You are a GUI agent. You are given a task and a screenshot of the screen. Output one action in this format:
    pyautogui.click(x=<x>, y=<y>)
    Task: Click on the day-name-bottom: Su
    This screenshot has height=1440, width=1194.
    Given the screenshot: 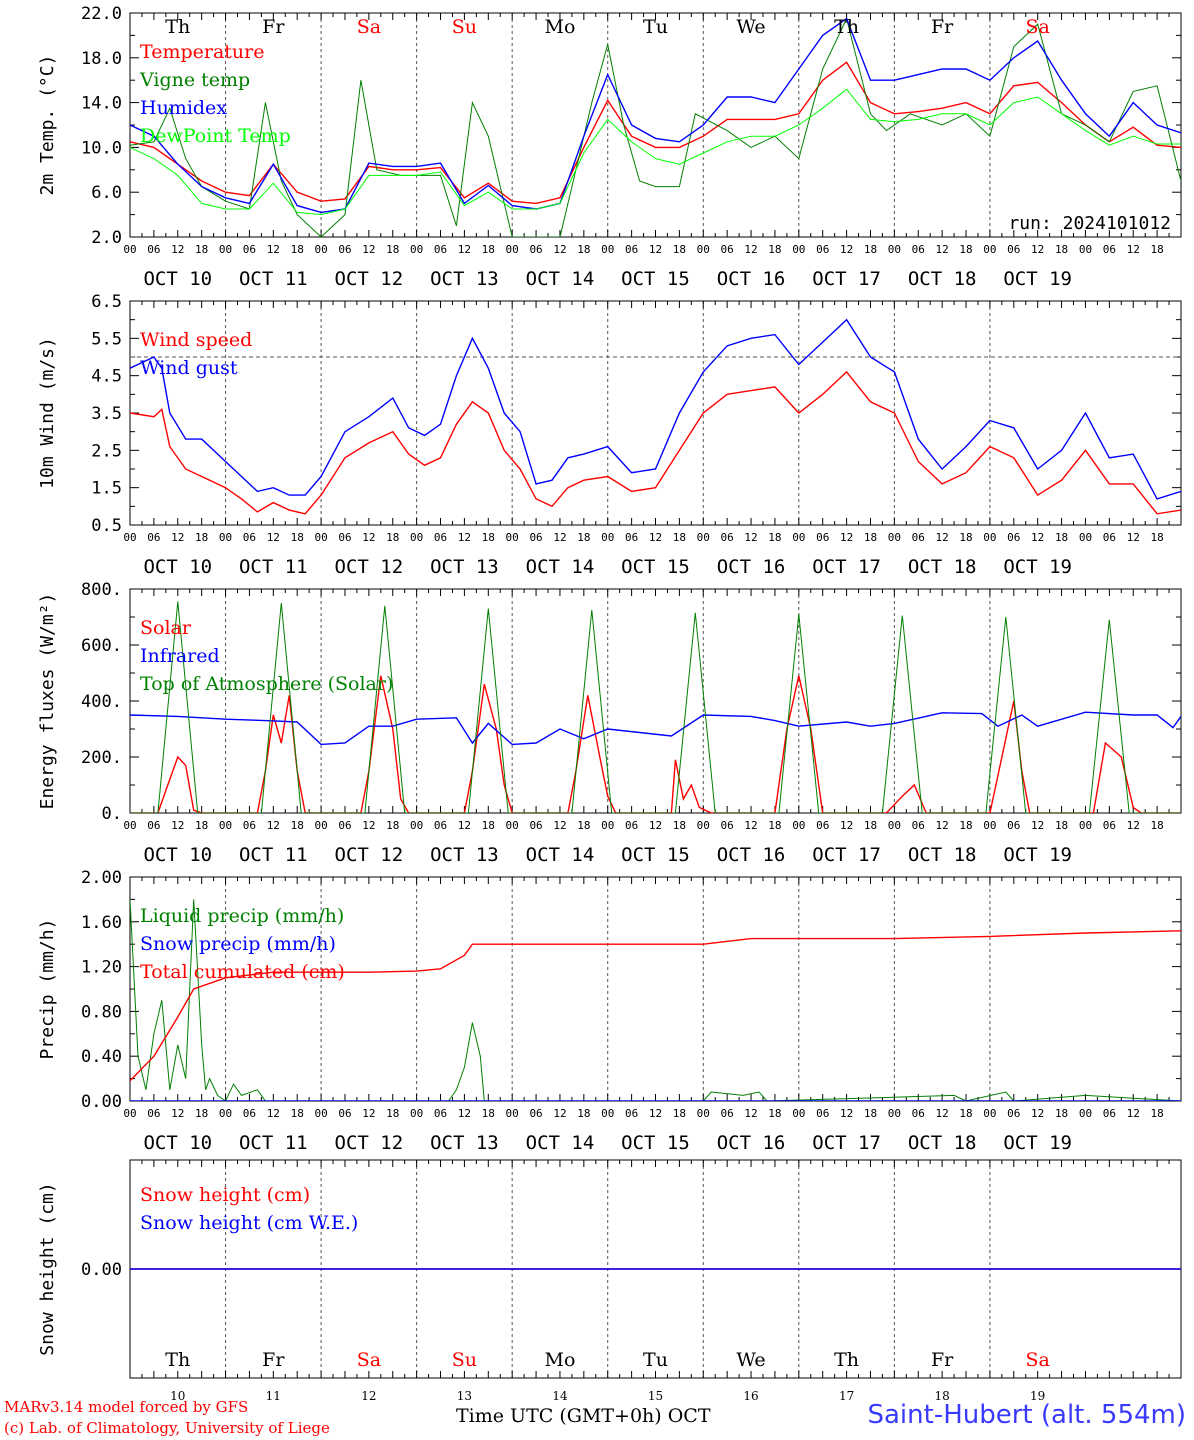 What is the action you would take?
    pyautogui.click(x=464, y=1360)
    